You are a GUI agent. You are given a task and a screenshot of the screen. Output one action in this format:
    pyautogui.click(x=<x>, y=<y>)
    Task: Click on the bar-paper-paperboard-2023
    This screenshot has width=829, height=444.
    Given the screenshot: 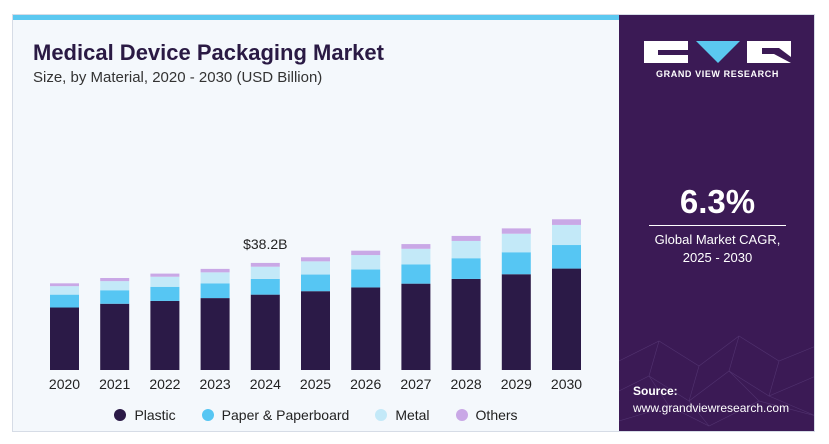 What is the action you would take?
    pyautogui.click(x=215, y=291)
    